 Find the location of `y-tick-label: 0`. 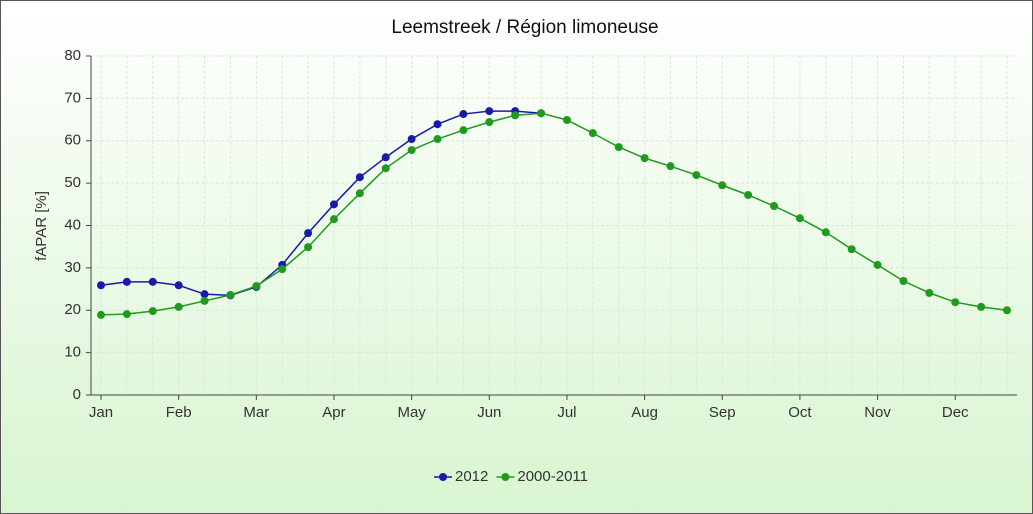

y-tick-label: 0 is located at coordinates (77, 394).